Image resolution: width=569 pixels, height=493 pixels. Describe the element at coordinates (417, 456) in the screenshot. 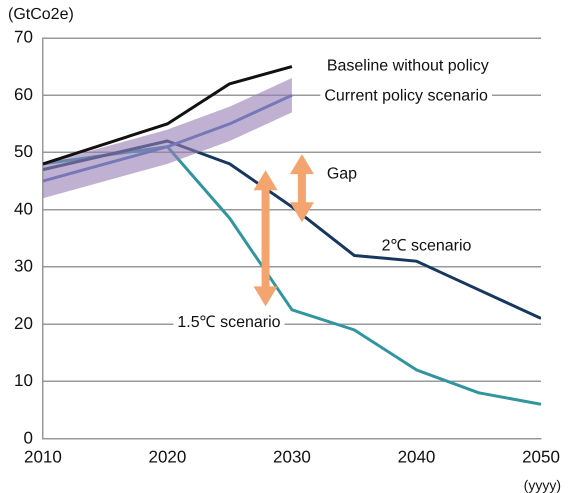

I see `x-tick-label: 2040` at that location.